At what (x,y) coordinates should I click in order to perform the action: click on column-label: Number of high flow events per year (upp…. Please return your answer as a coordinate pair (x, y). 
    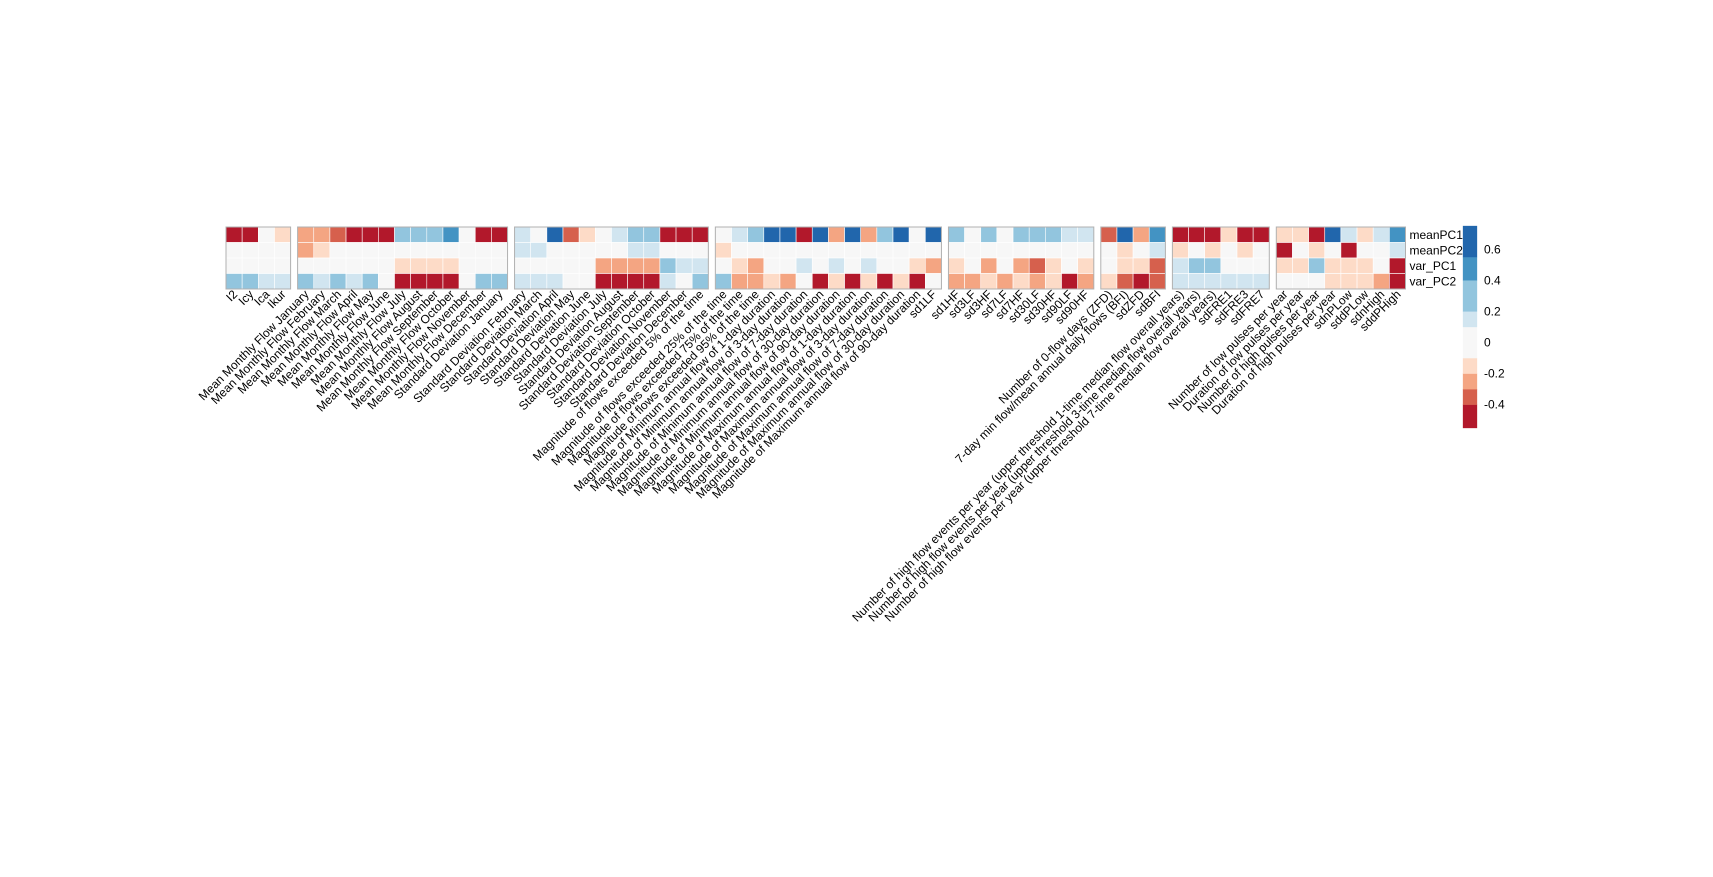
    Looking at the image, I should click on (1034, 455).